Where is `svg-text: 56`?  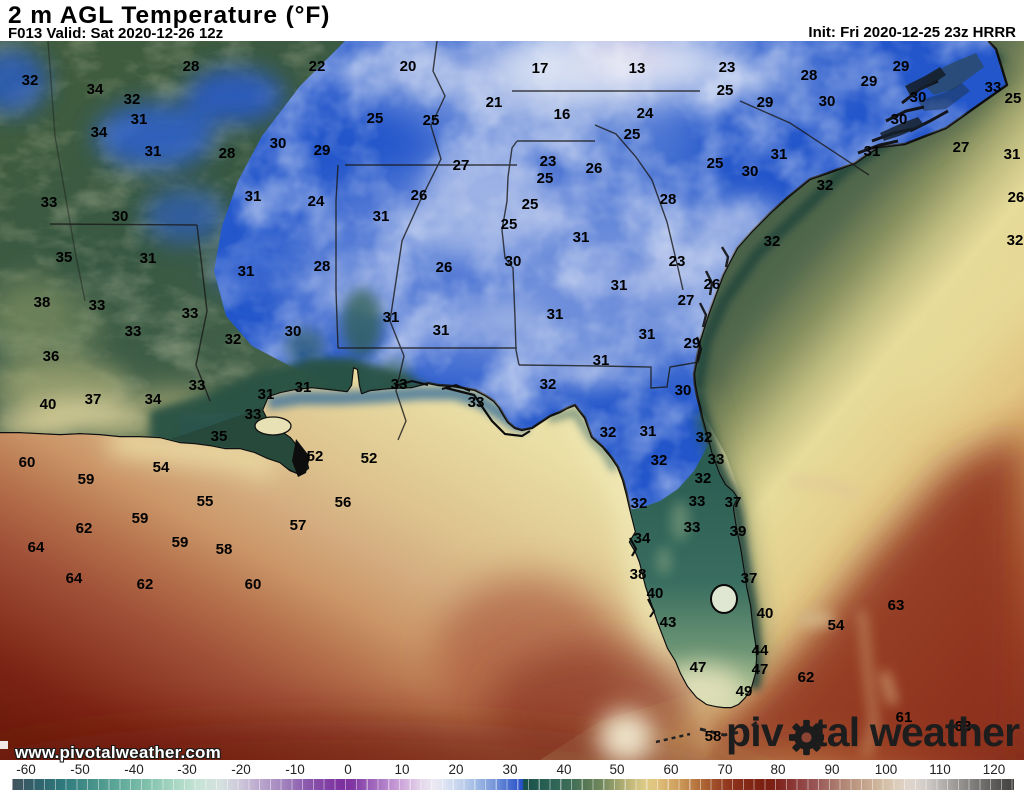 svg-text: 56 is located at coordinates (343, 502).